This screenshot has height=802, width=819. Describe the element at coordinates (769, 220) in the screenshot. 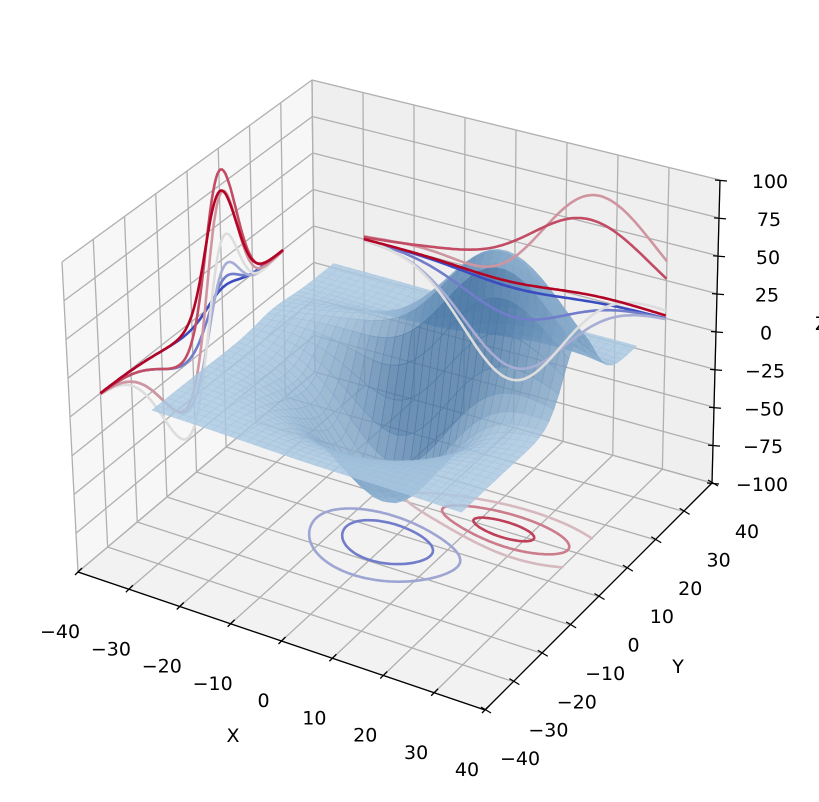

I see `z-tick-label: 75` at that location.